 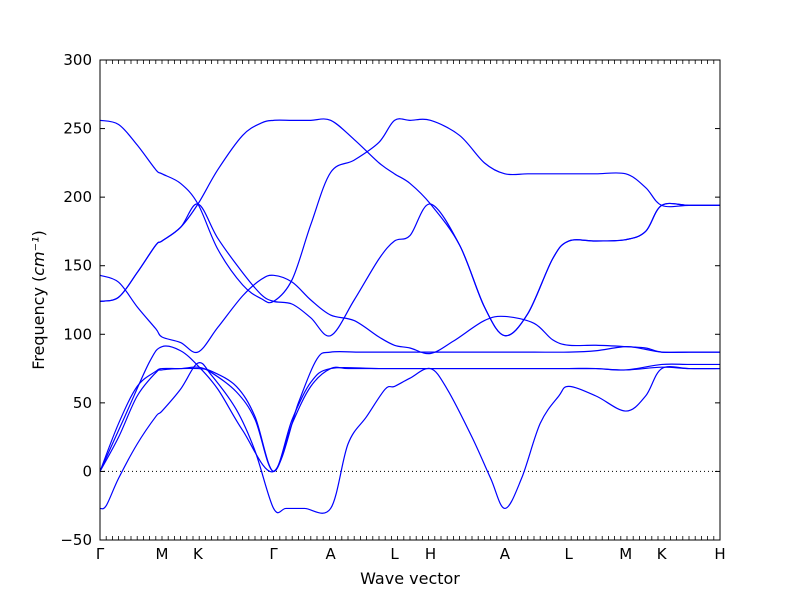 What do you see at coordinates (77, 266) in the screenshot?
I see `y-tick-label: 150` at bounding box center [77, 266].